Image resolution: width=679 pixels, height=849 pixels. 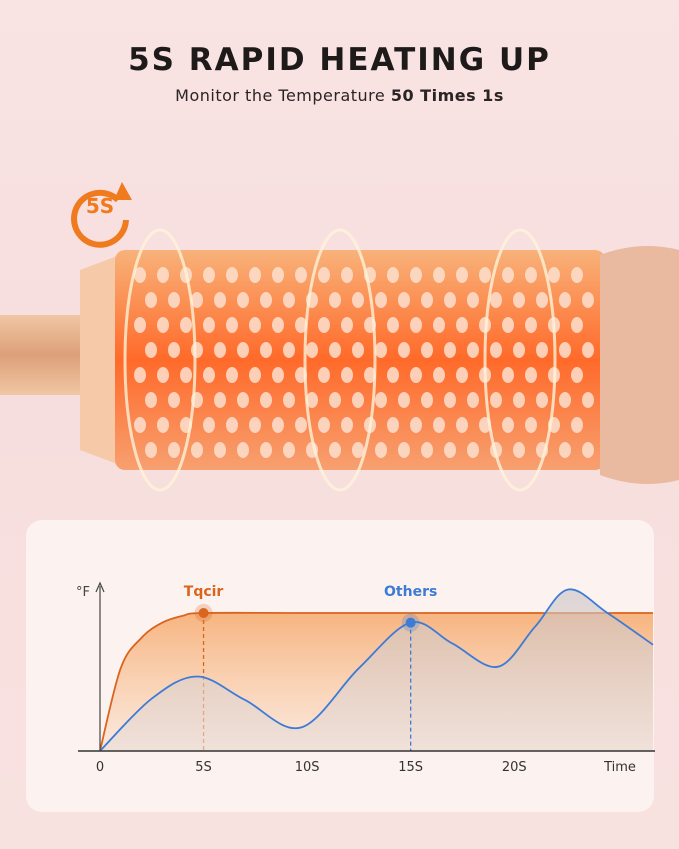 I want to click on subtitle-text: Monitor the Temperature, so click(x=283, y=95).